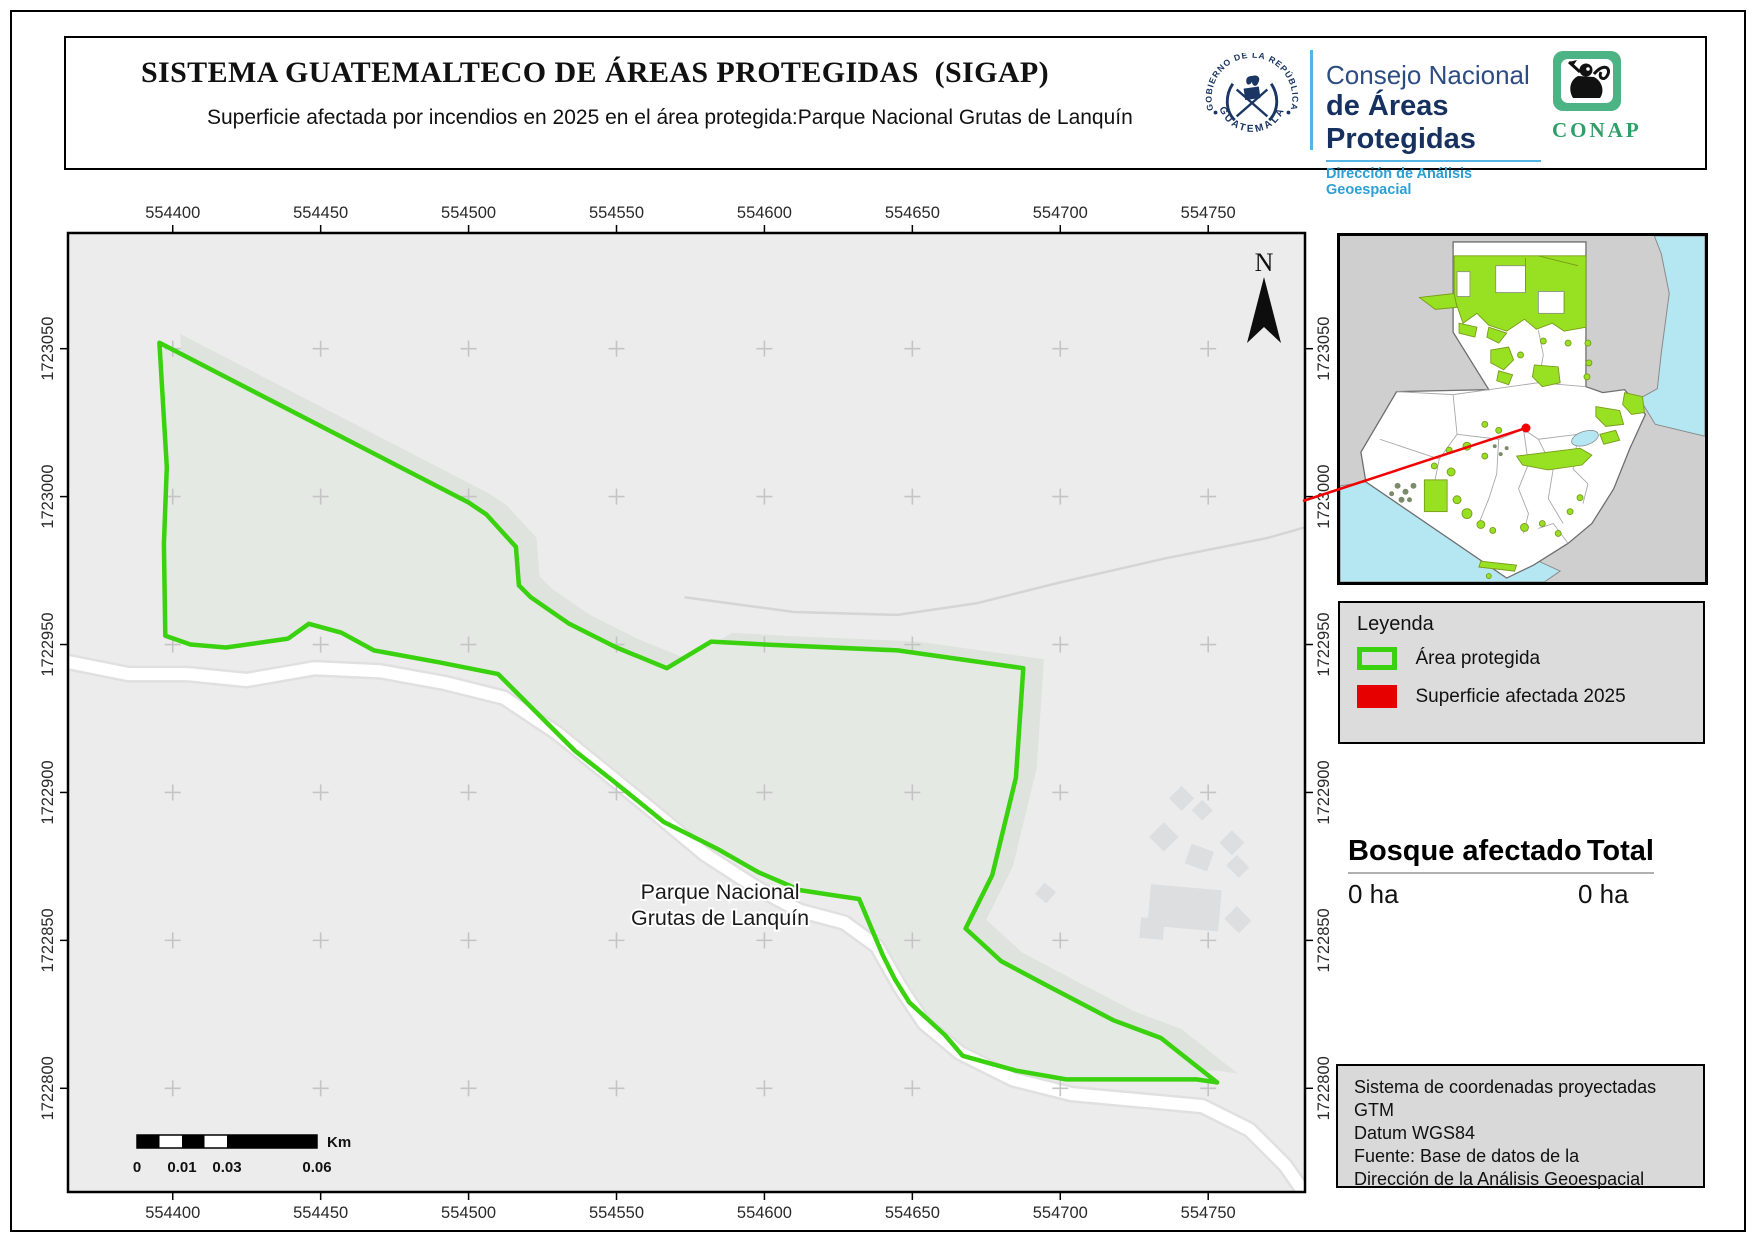 Image resolution: width=1754 pixels, height=1240 pixels. What do you see at coordinates (994, 571) in the screenshot?
I see `trail-line` at bounding box center [994, 571].